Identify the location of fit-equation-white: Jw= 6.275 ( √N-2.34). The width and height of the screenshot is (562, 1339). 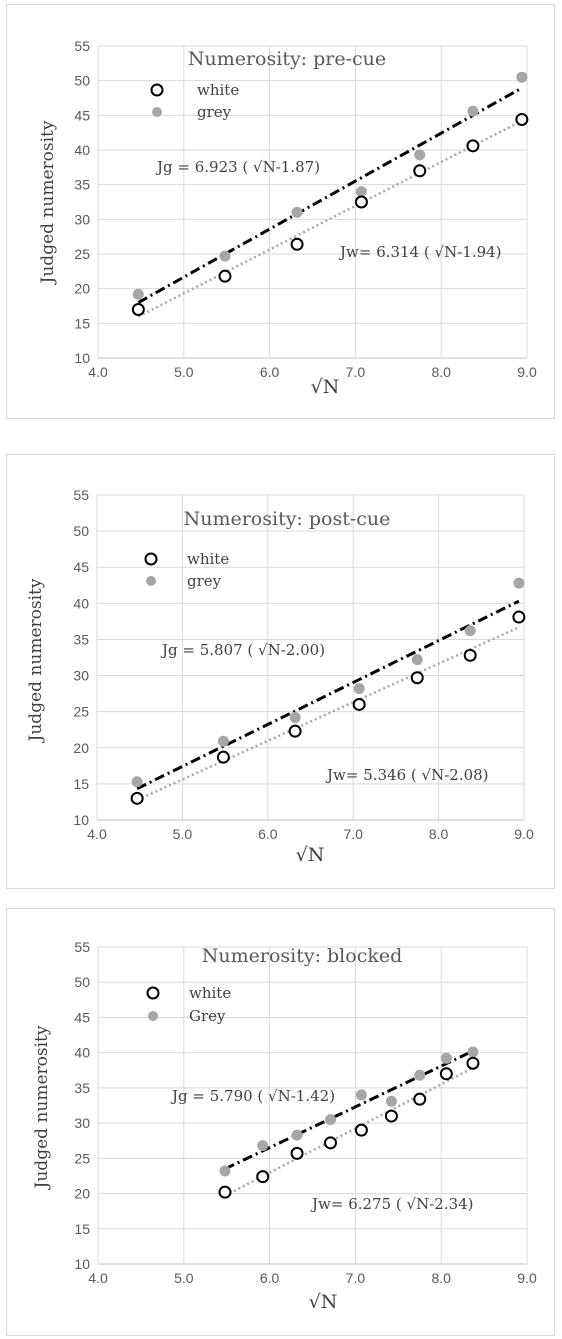
(392, 1204).